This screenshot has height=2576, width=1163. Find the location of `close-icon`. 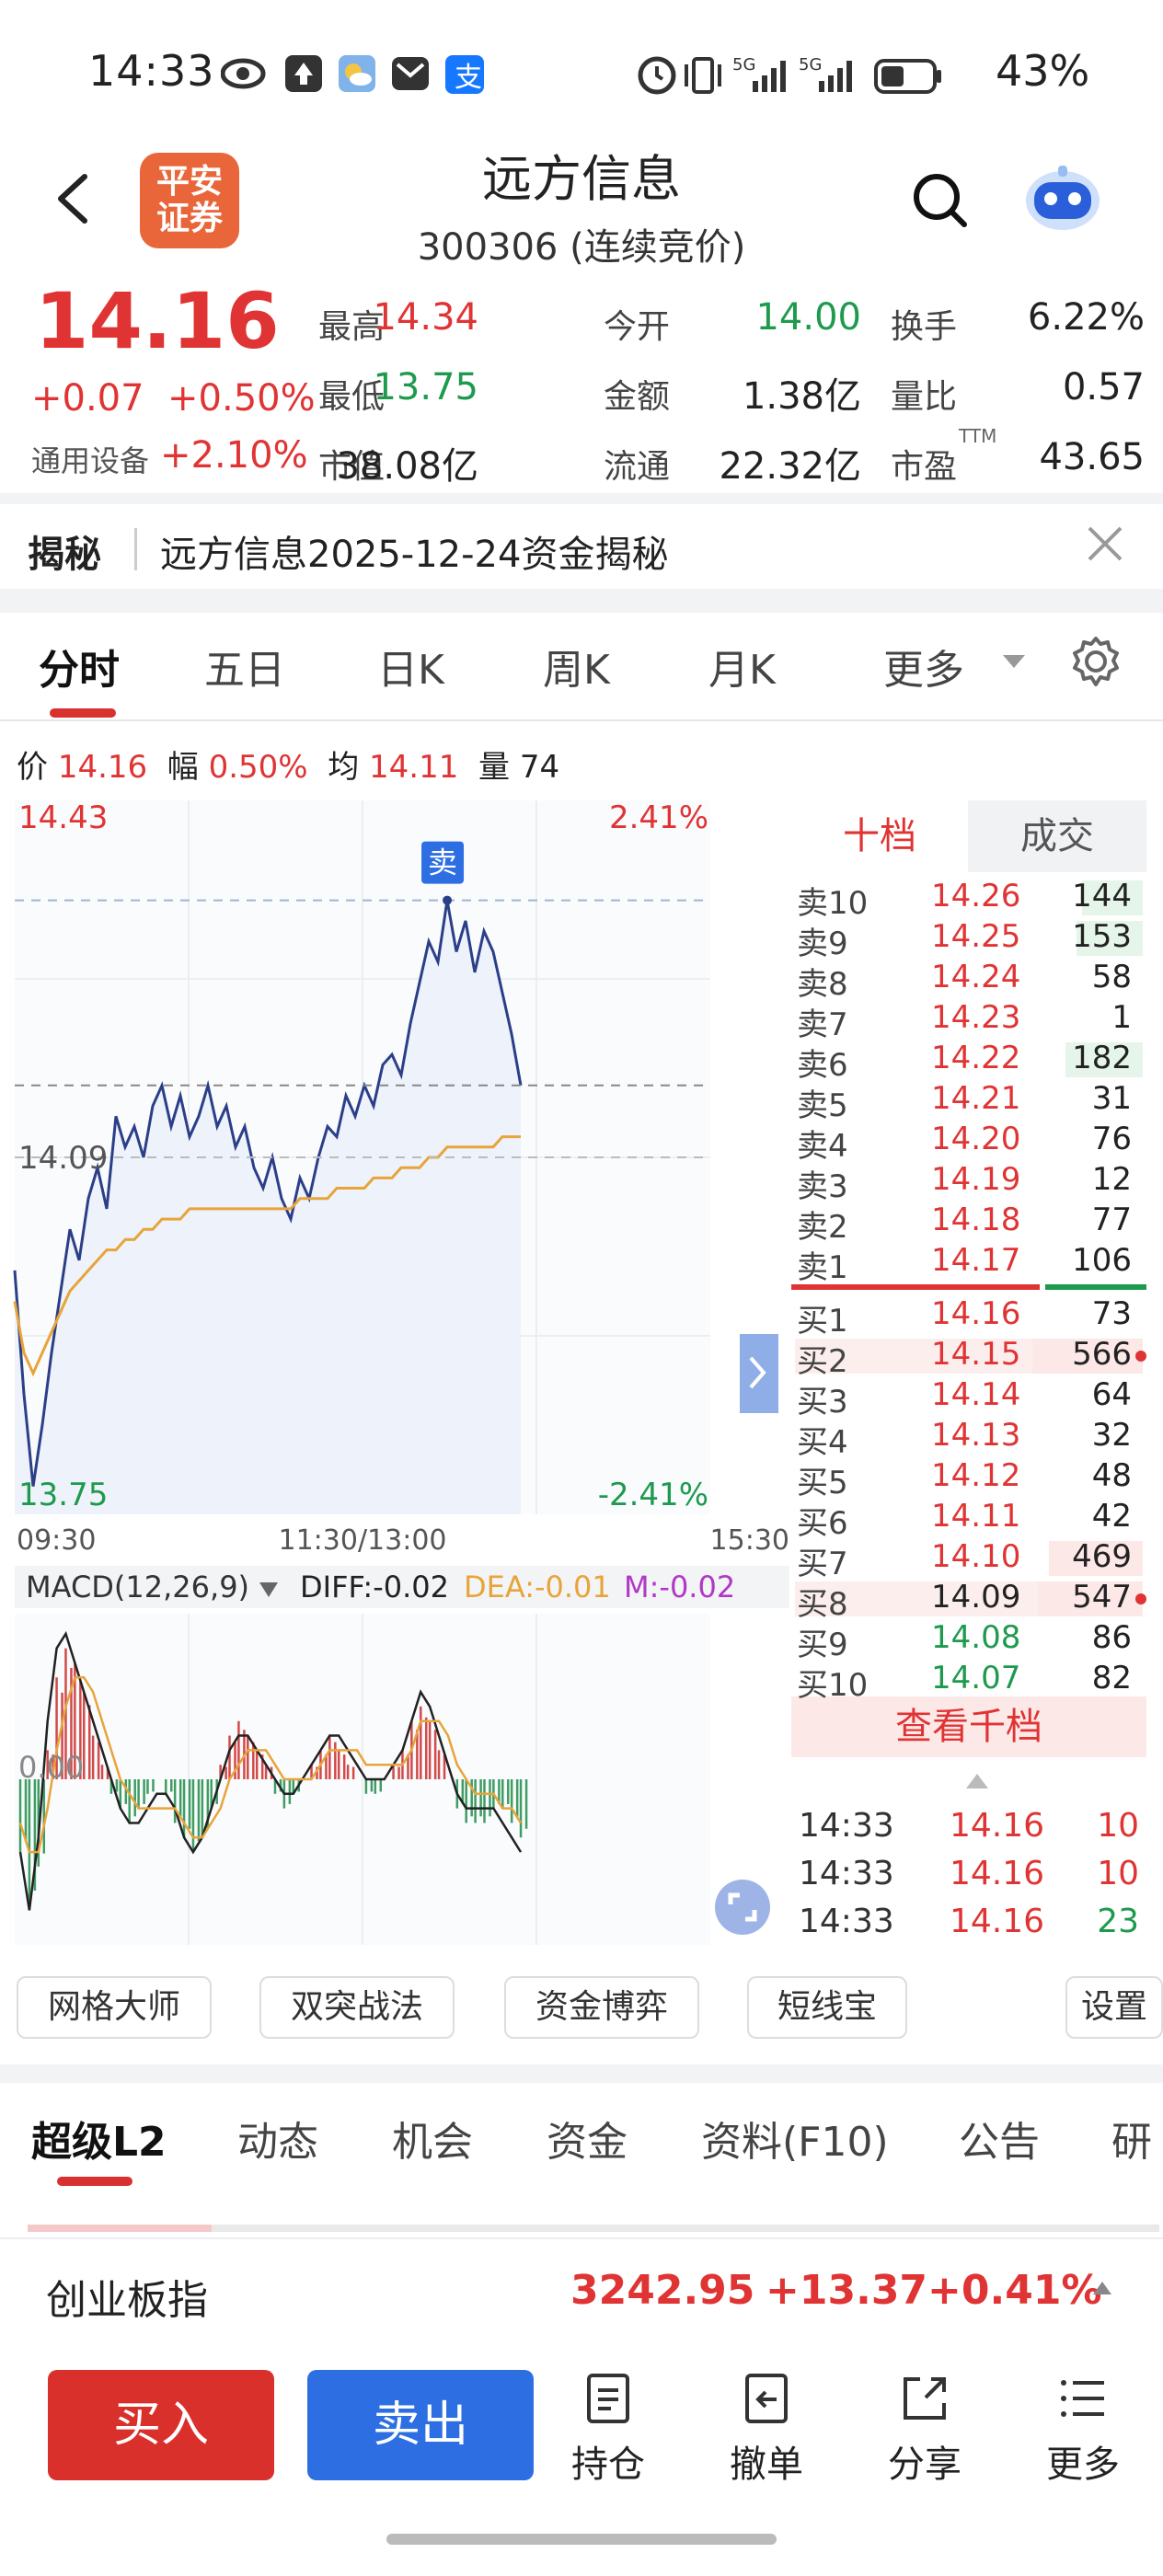

close-icon is located at coordinates (1105, 544).